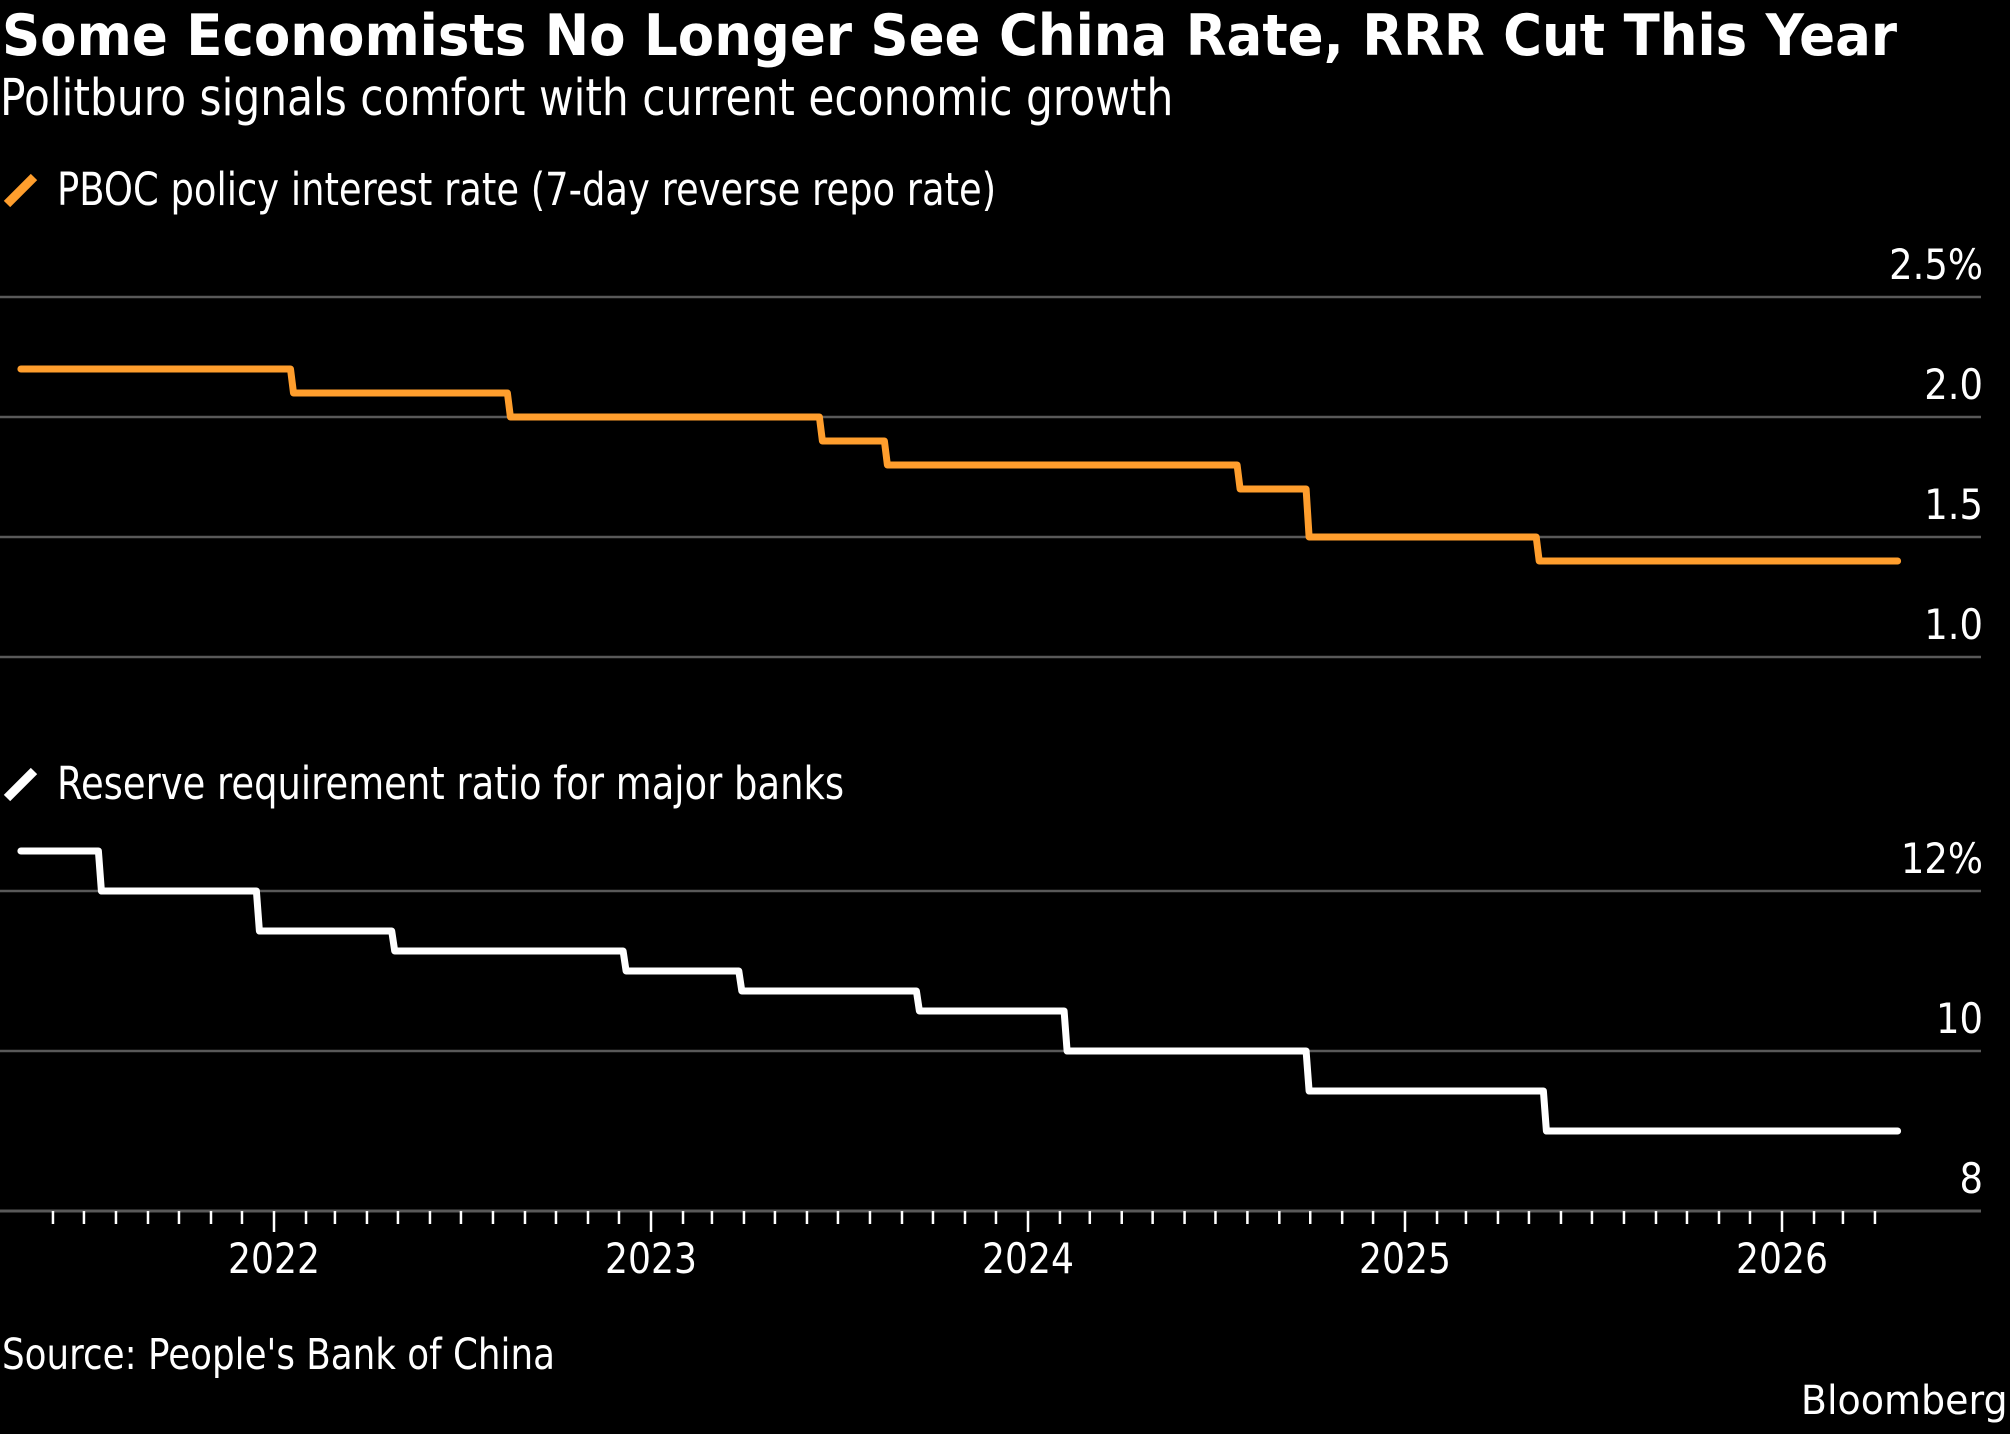 Image resolution: width=2010 pixels, height=1434 pixels. Describe the element at coordinates (1936, 265) in the screenshot. I see `policy-rate-y-tick-label: 2.5%` at that location.